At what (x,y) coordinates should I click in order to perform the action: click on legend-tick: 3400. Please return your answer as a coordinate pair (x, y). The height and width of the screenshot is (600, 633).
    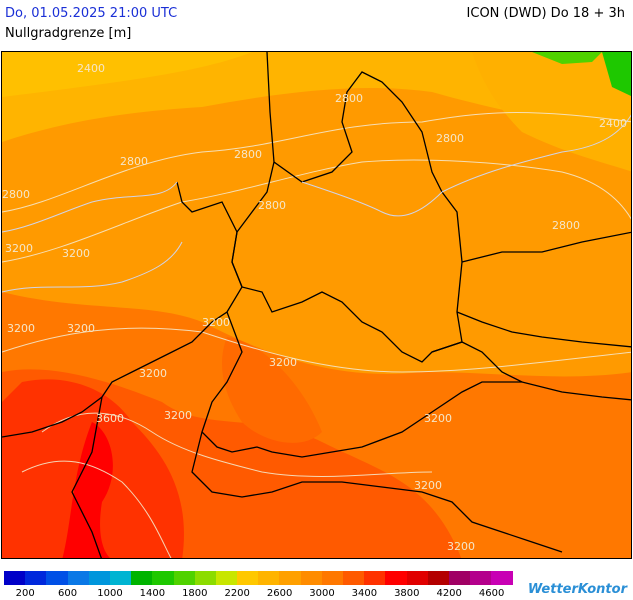
    Looking at the image, I should click on (364, 593).